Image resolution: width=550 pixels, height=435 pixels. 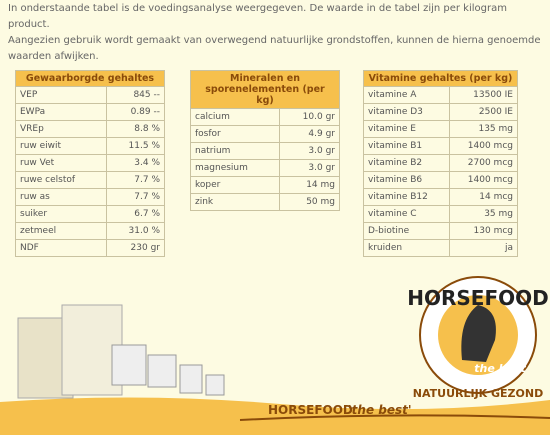 What do you see at coordinates (61, 180) in the screenshot?
I see `row-label: ruwe celstof` at bounding box center [61, 180].